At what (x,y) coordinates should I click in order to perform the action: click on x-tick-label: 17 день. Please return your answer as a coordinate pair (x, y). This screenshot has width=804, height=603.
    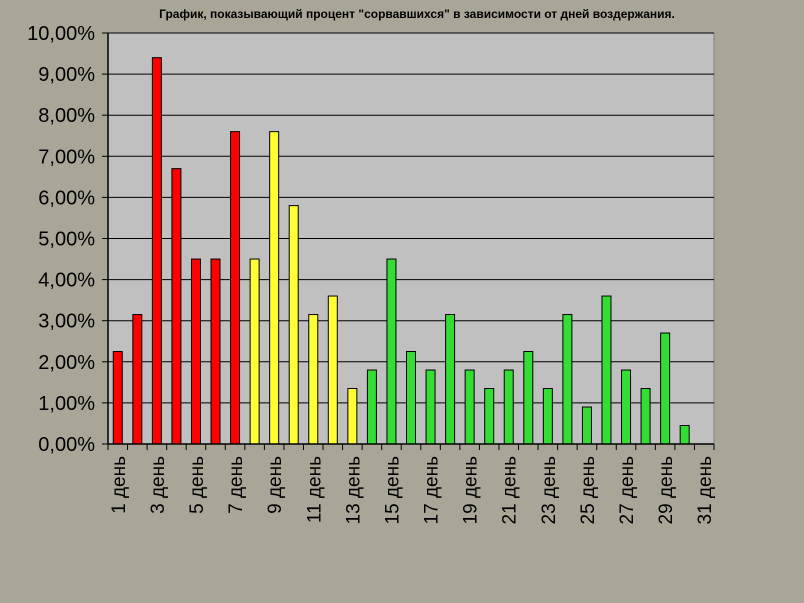
    Looking at the image, I should click on (432, 490).